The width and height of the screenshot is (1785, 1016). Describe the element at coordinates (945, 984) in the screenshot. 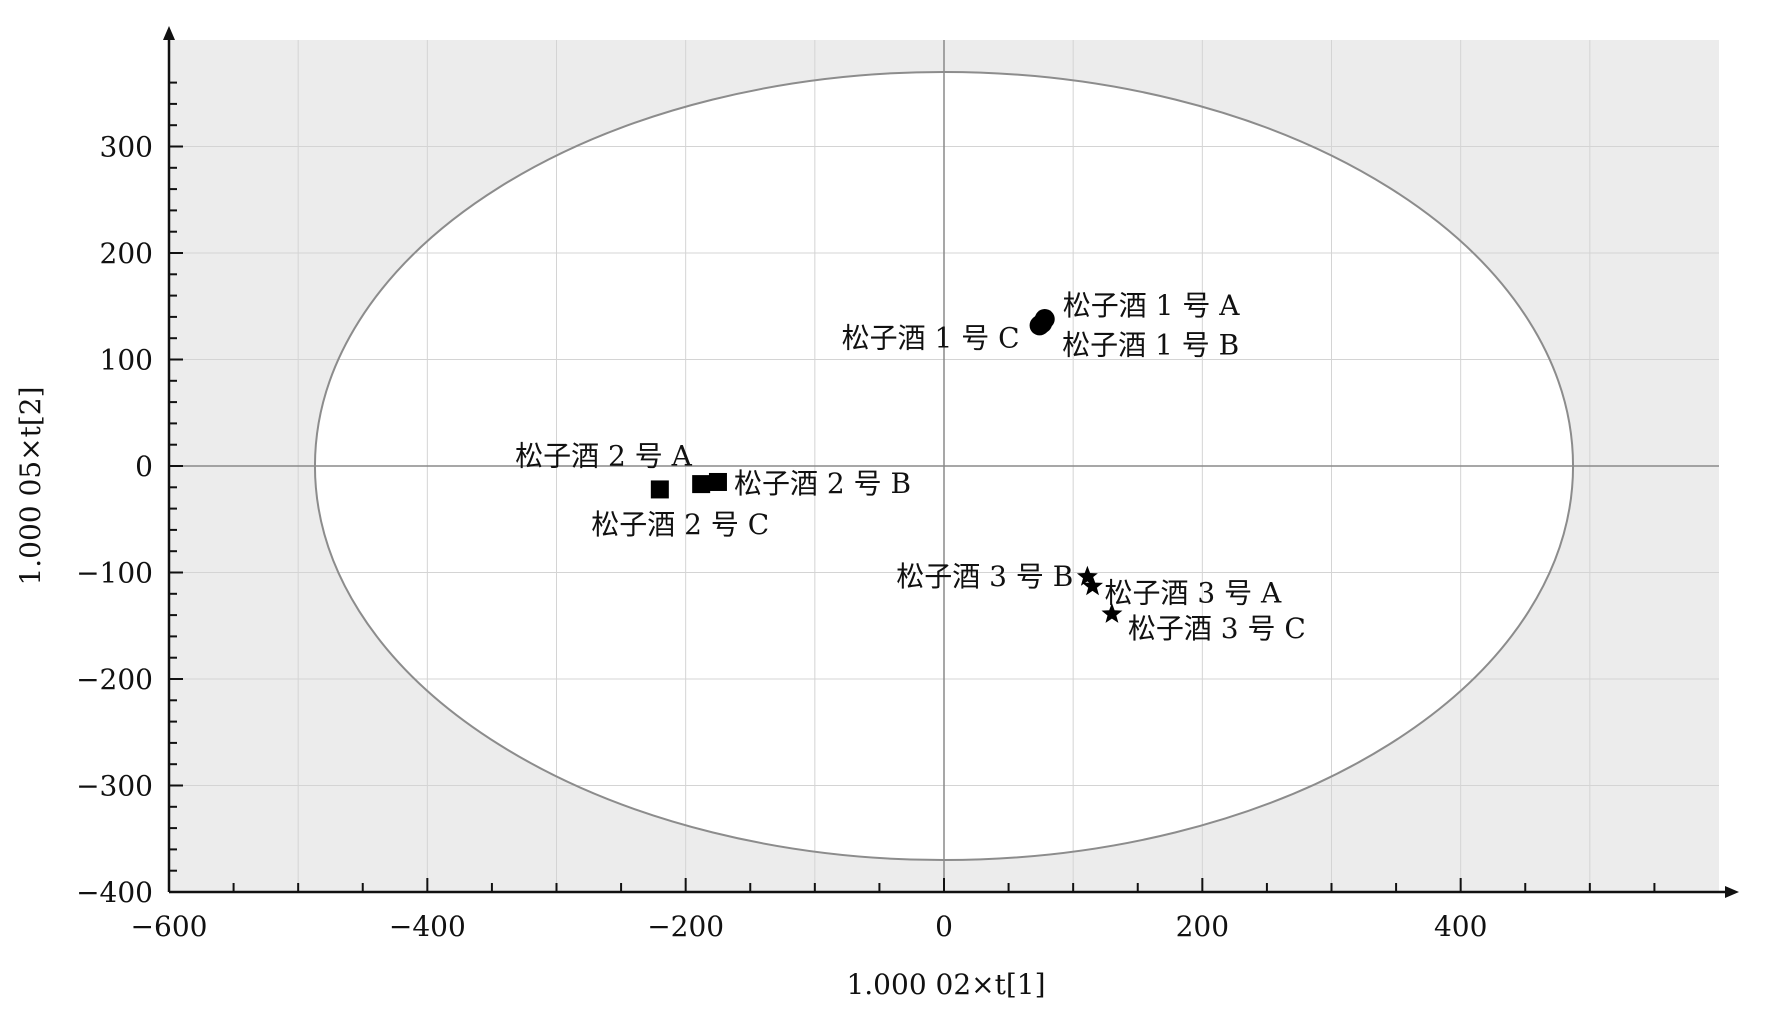

I see `x-axis-title: 1.000 02×t[1]` at that location.